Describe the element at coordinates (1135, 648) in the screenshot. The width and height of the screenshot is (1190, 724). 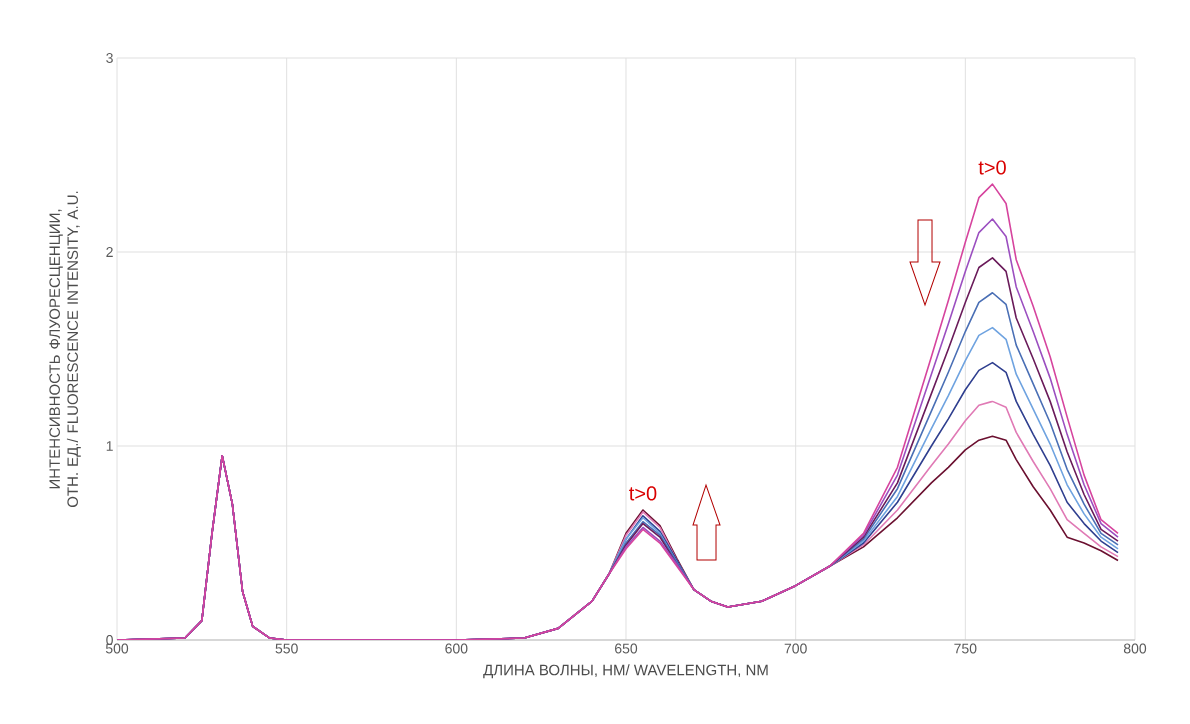
I see `x-tick-label: 800` at that location.